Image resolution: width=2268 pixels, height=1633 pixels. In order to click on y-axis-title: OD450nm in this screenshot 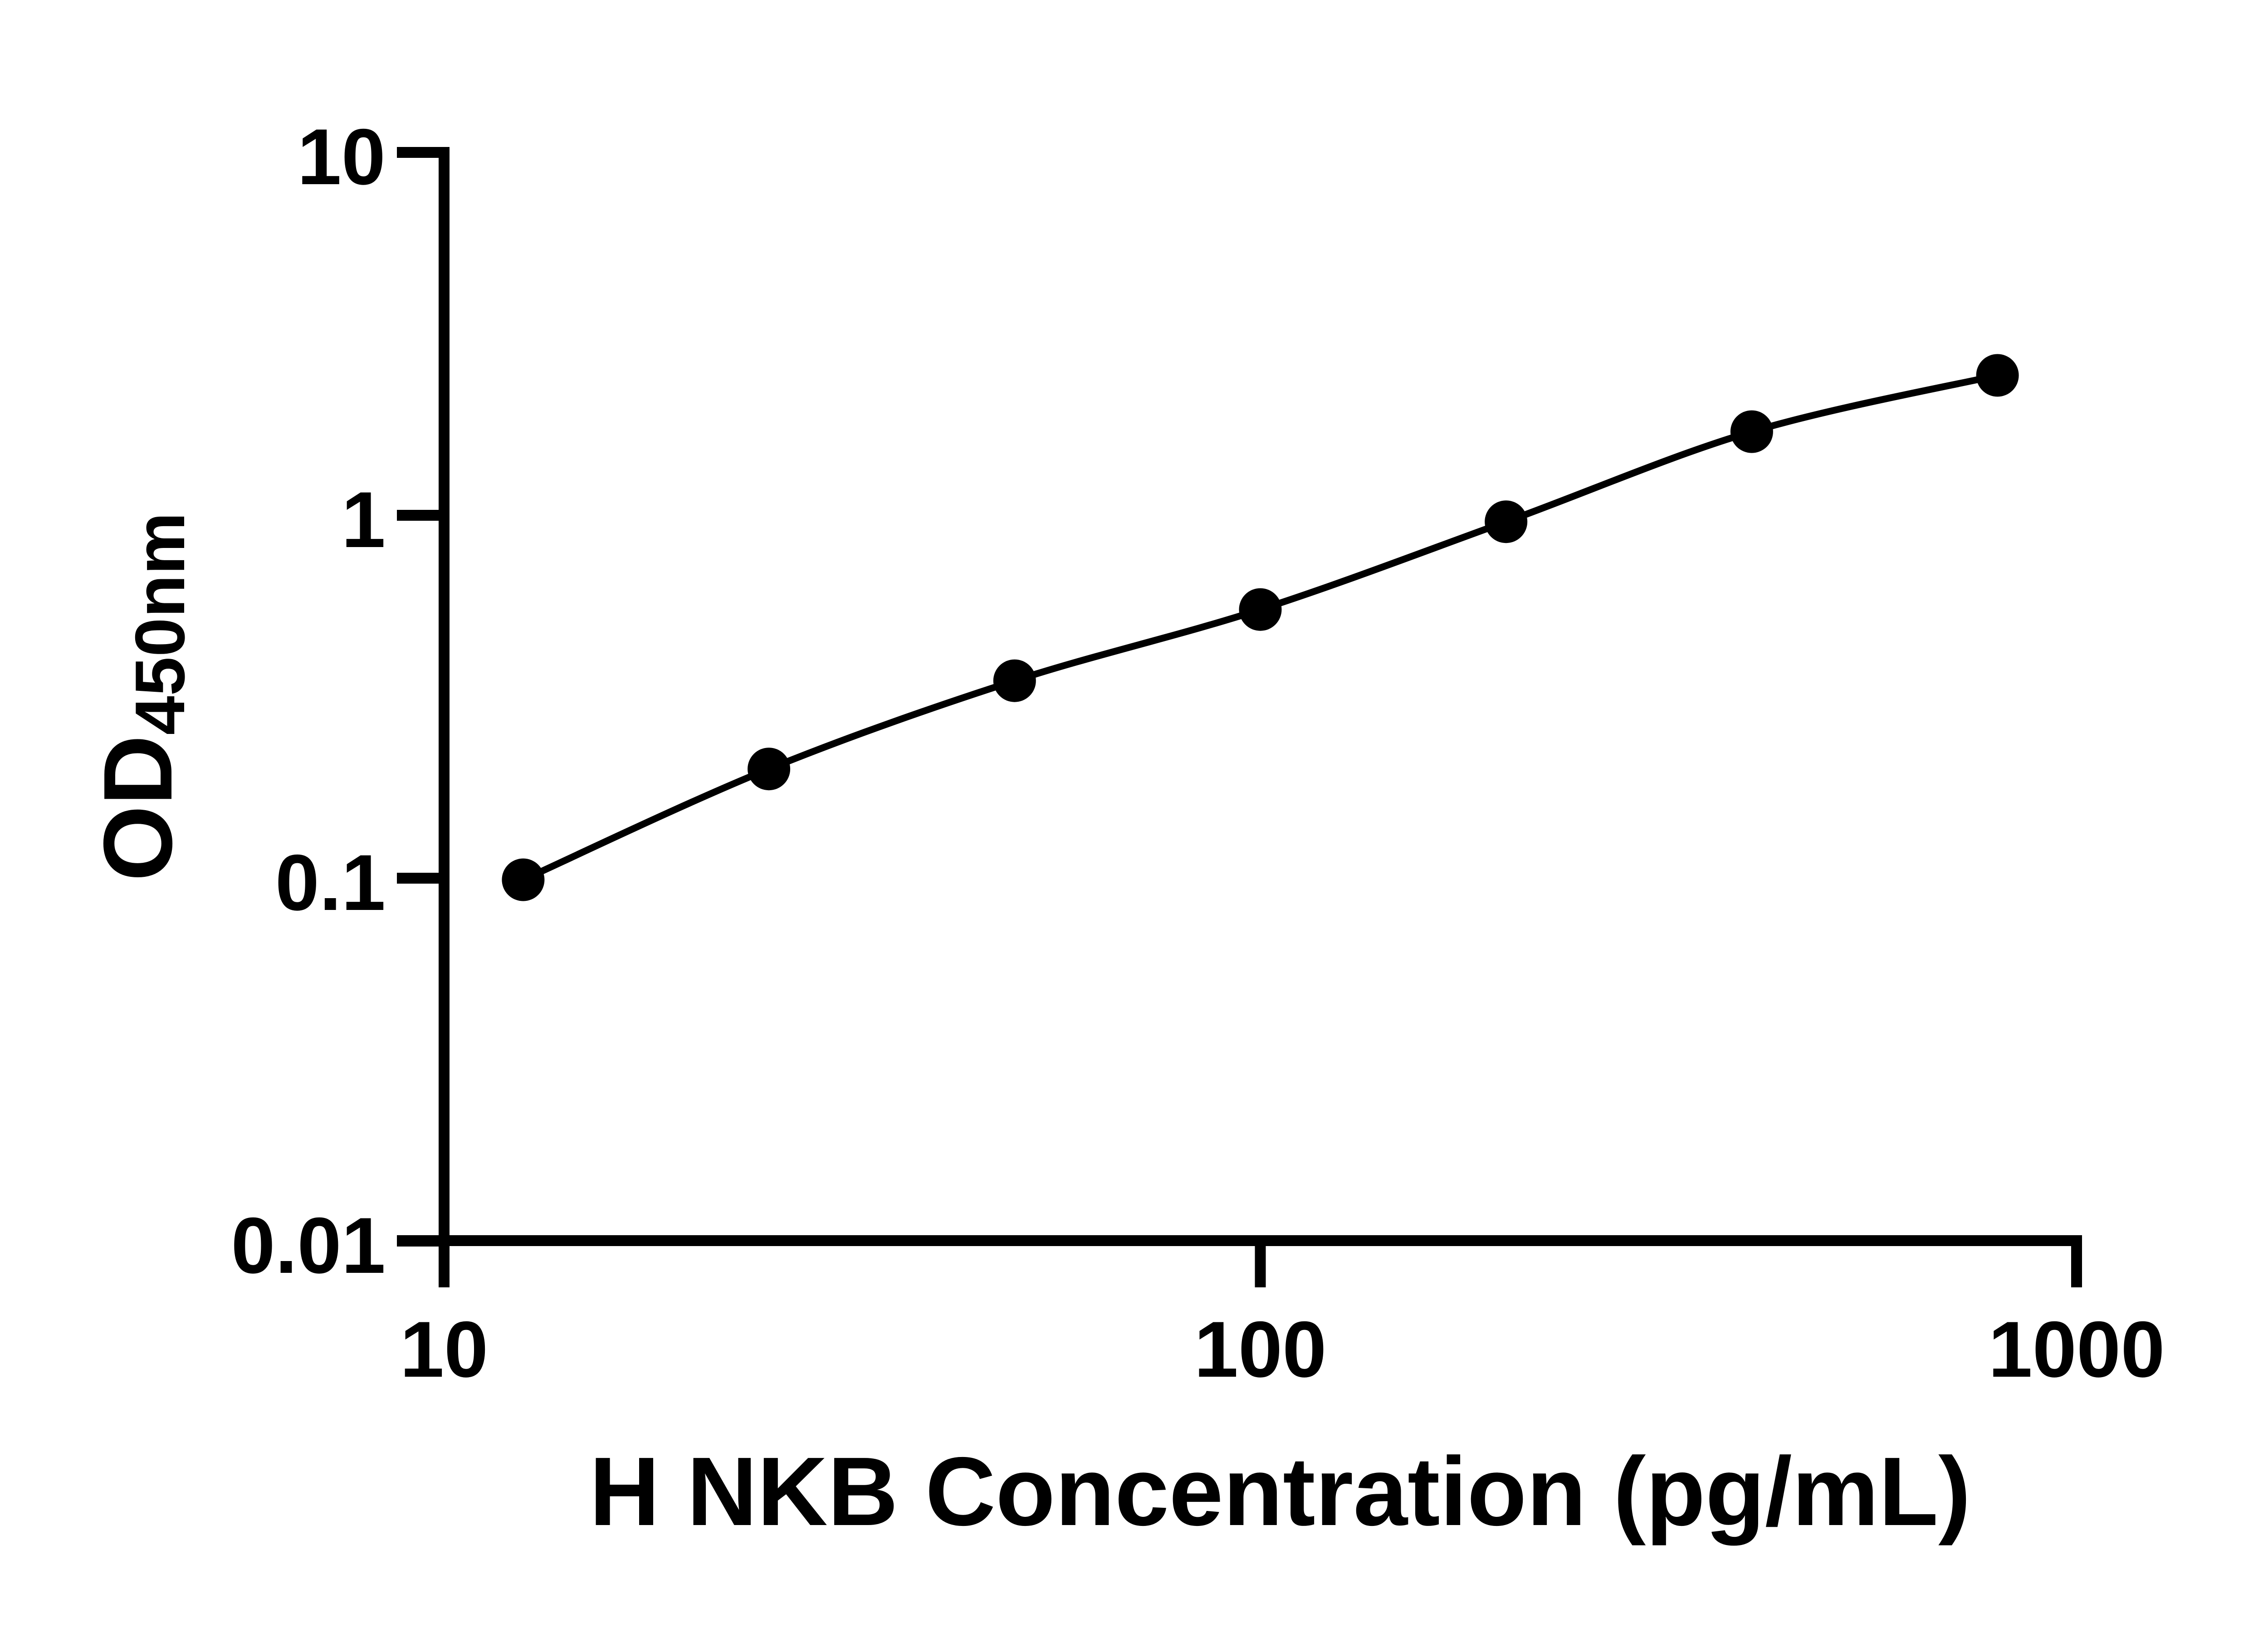, I will do `click(141, 696)`.